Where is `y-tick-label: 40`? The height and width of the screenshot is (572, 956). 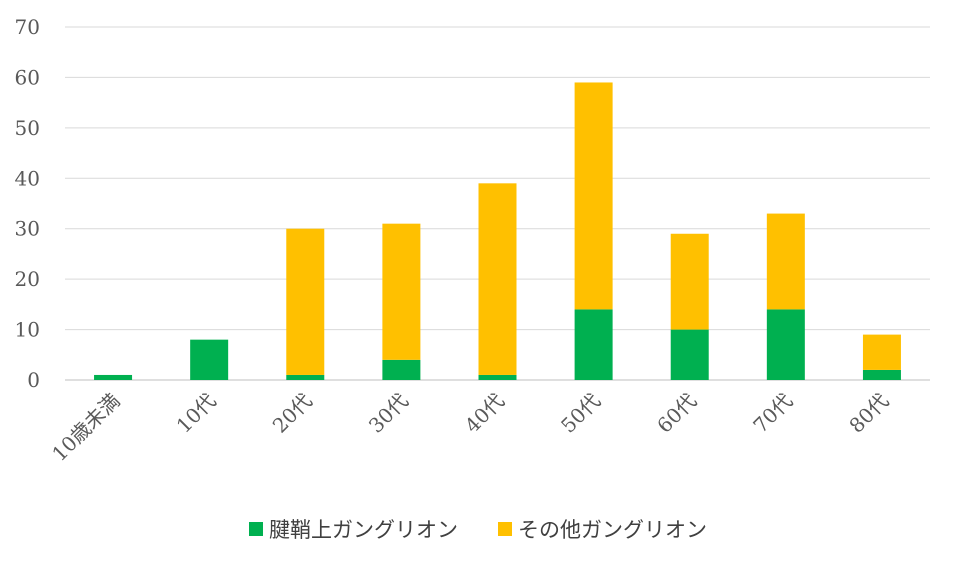
y-tick-label: 40 is located at coordinates (27, 178).